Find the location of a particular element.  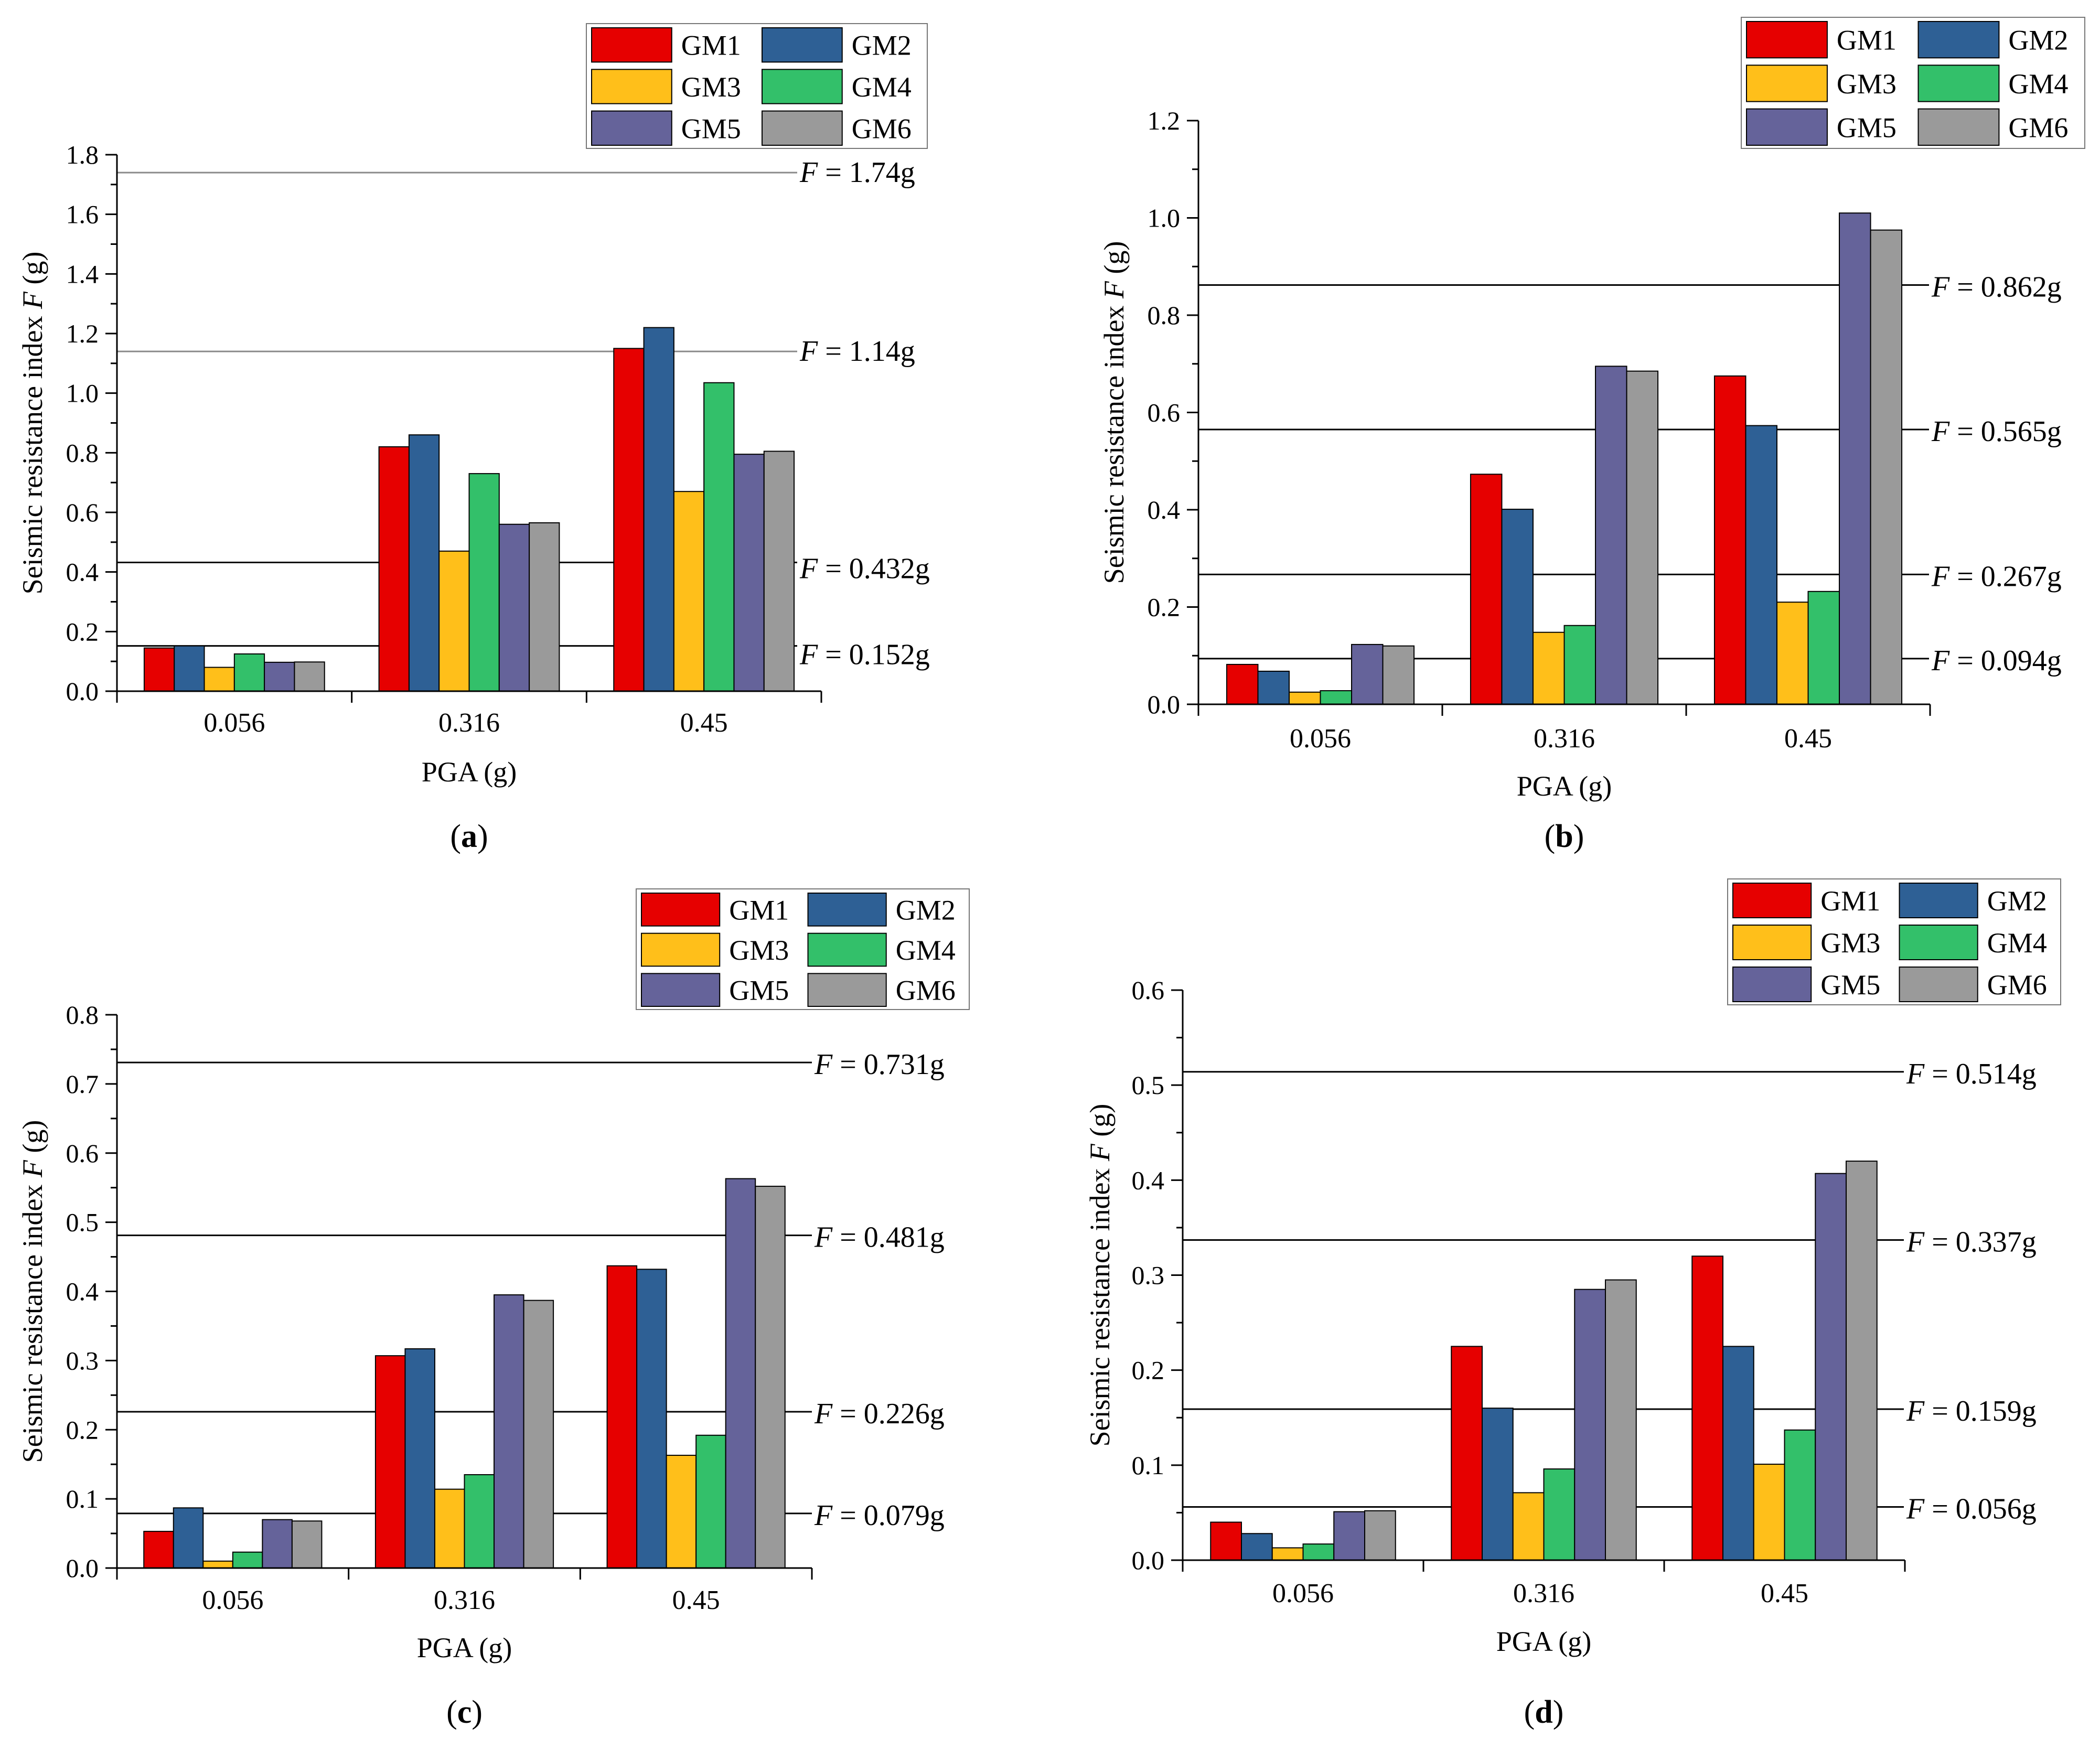

panel-label-letter: b is located at coordinates (1564, 836).